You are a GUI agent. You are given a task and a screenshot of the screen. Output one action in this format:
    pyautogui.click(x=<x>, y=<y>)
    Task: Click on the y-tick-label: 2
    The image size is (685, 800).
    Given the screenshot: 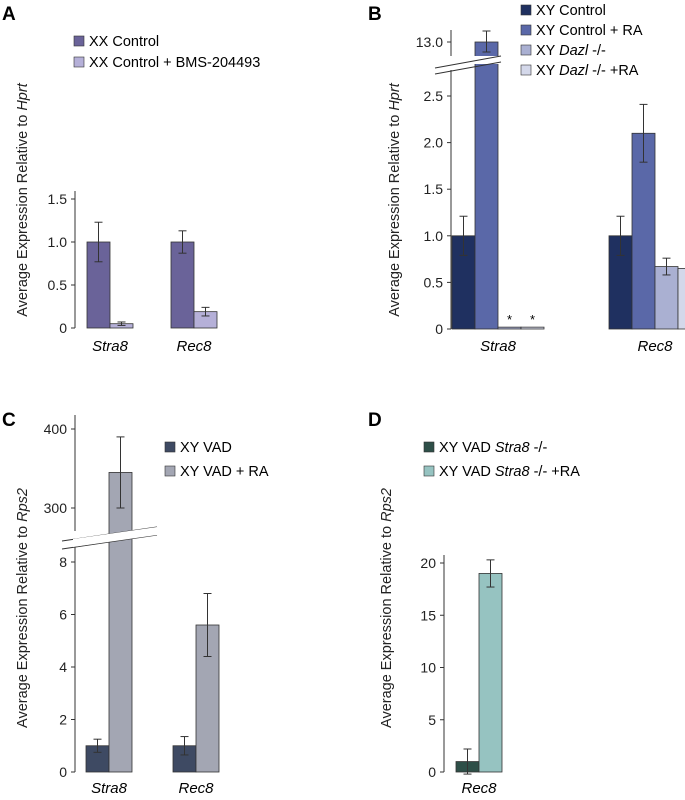 What is the action you would take?
    pyautogui.click(x=63, y=720)
    